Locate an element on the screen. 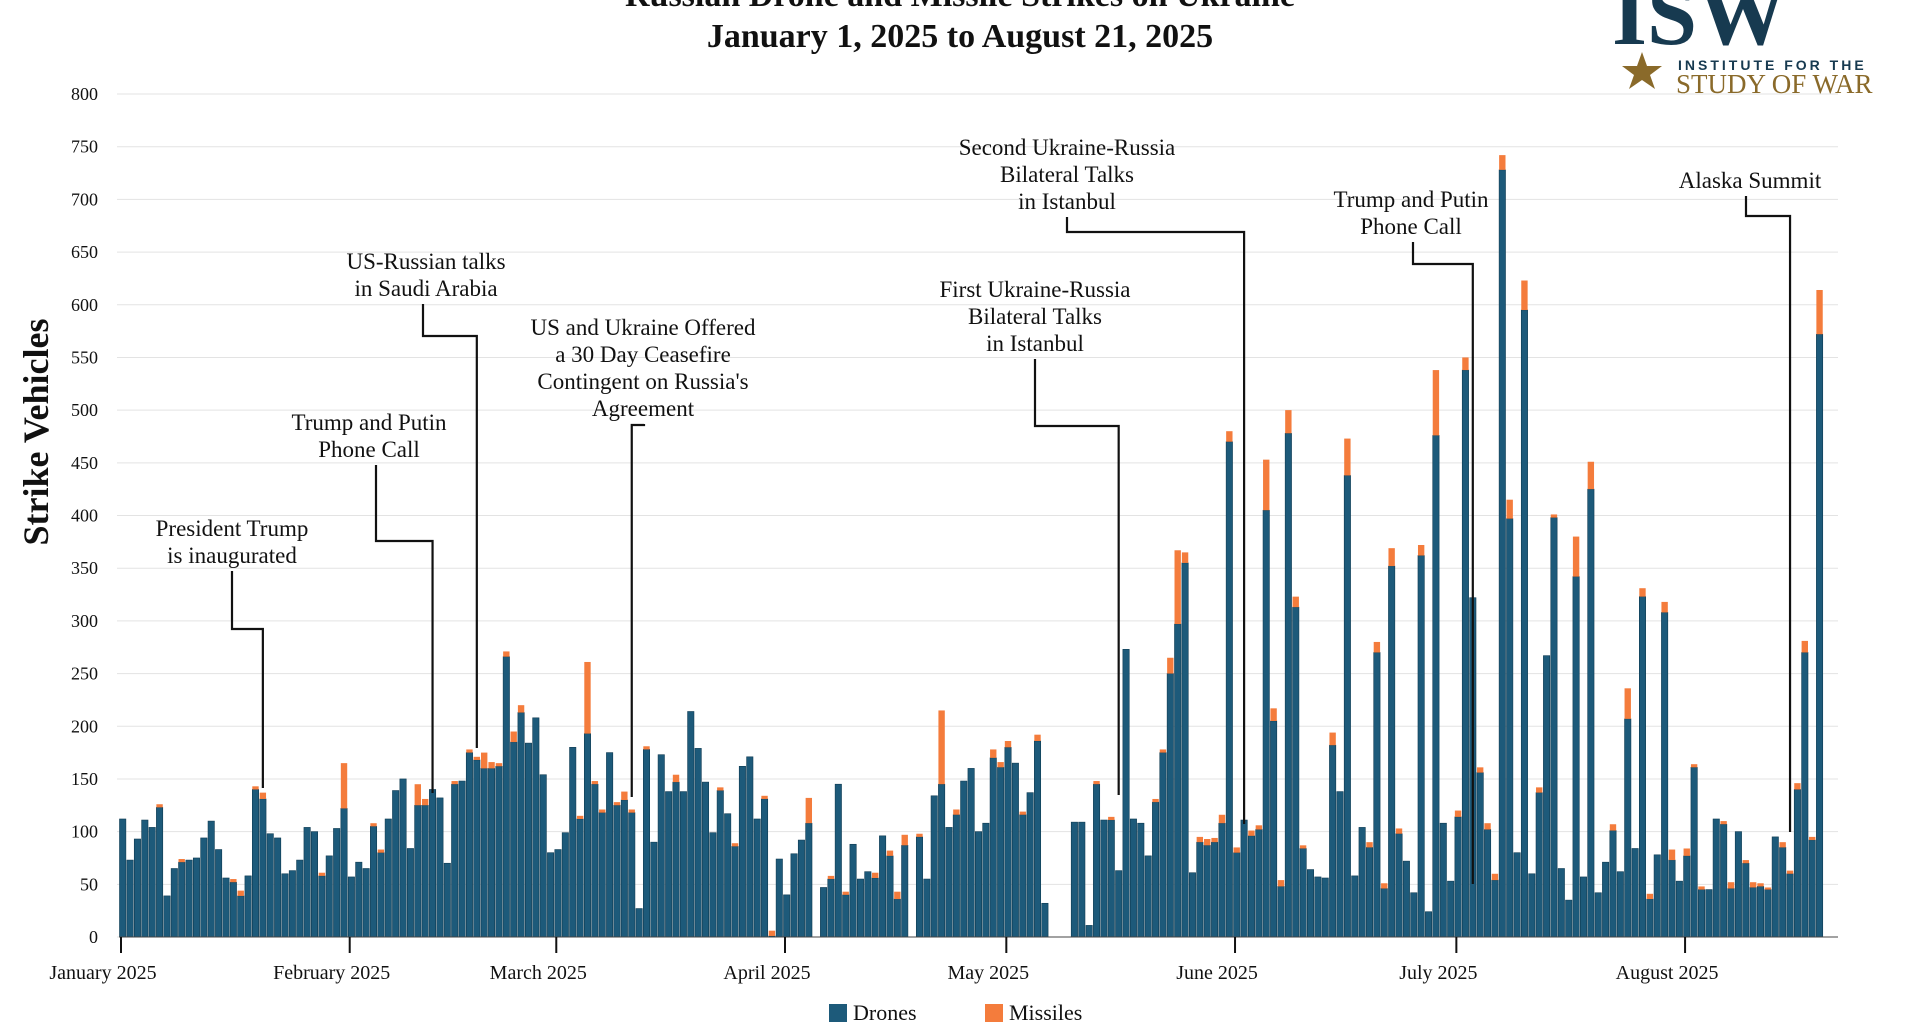 The height and width of the screenshot is (1024, 1920). annotation-text: is inaugurated is located at coordinates (232, 555).